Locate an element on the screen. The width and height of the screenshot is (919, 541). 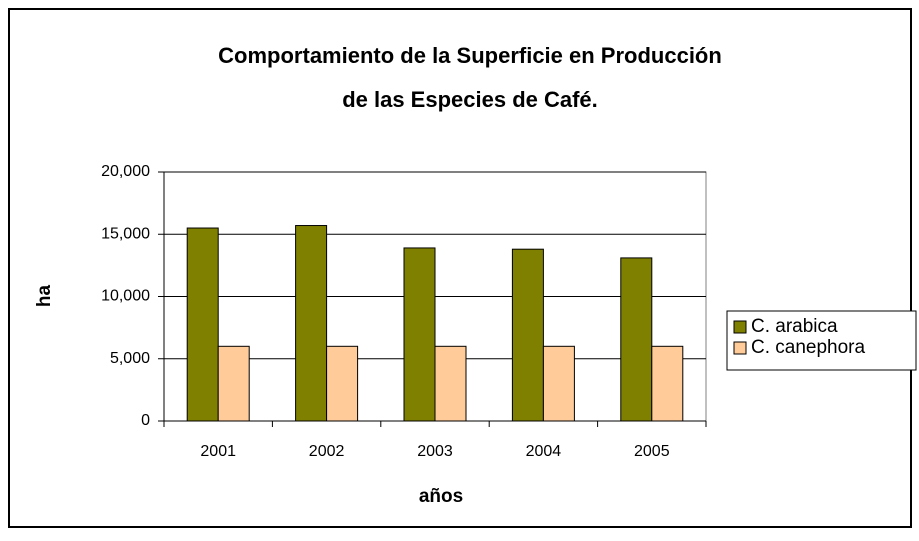
x-tick-label: 2002 is located at coordinates (327, 451).